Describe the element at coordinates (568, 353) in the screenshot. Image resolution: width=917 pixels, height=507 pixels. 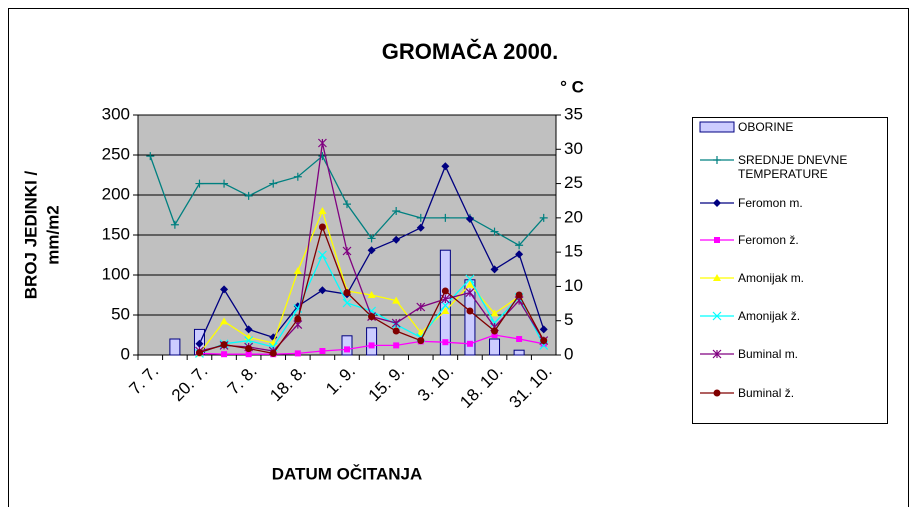
I see `y2-tick-label: 0` at that location.